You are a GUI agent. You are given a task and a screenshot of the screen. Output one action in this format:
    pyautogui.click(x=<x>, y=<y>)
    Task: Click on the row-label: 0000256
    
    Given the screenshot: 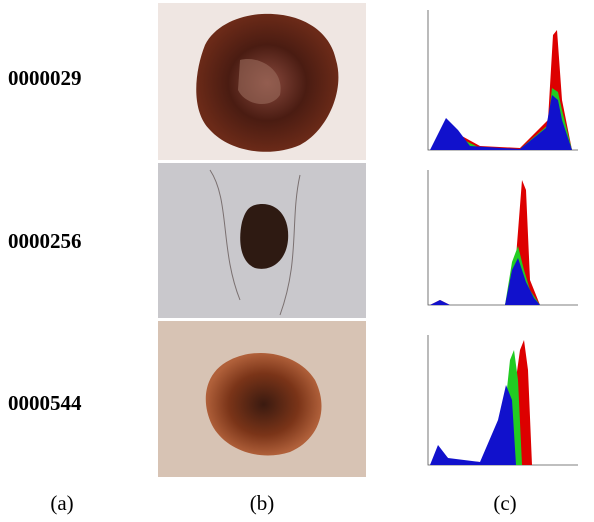 What is the action you would take?
    pyautogui.click(x=45, y=241)
    